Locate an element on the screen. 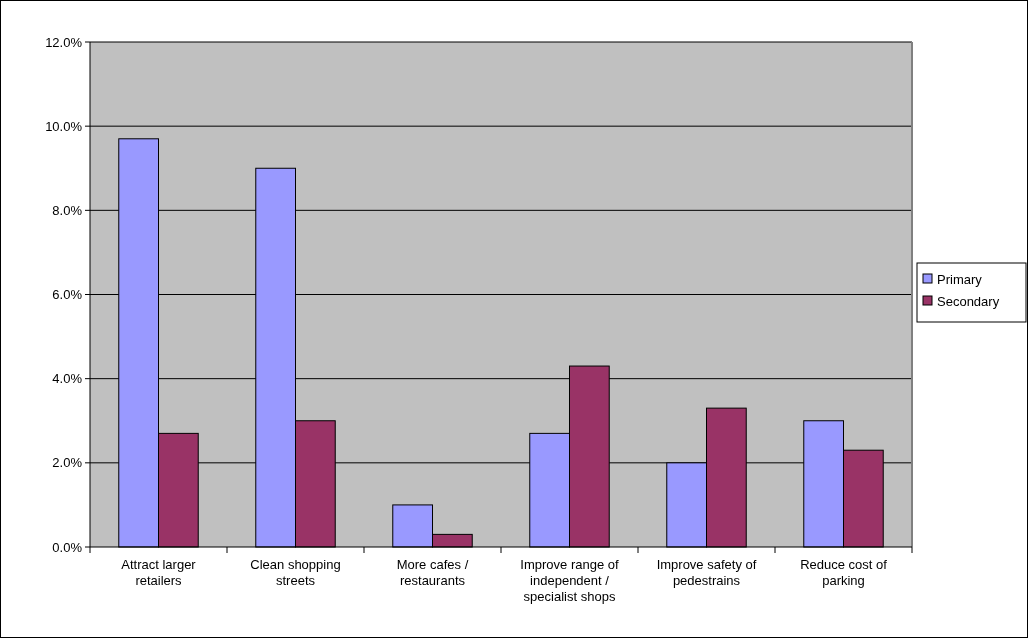 Image resolution: width=1028 pixels, height=638 pixels. y-tick-label: 10.0% is located at coordinates (64, 126).